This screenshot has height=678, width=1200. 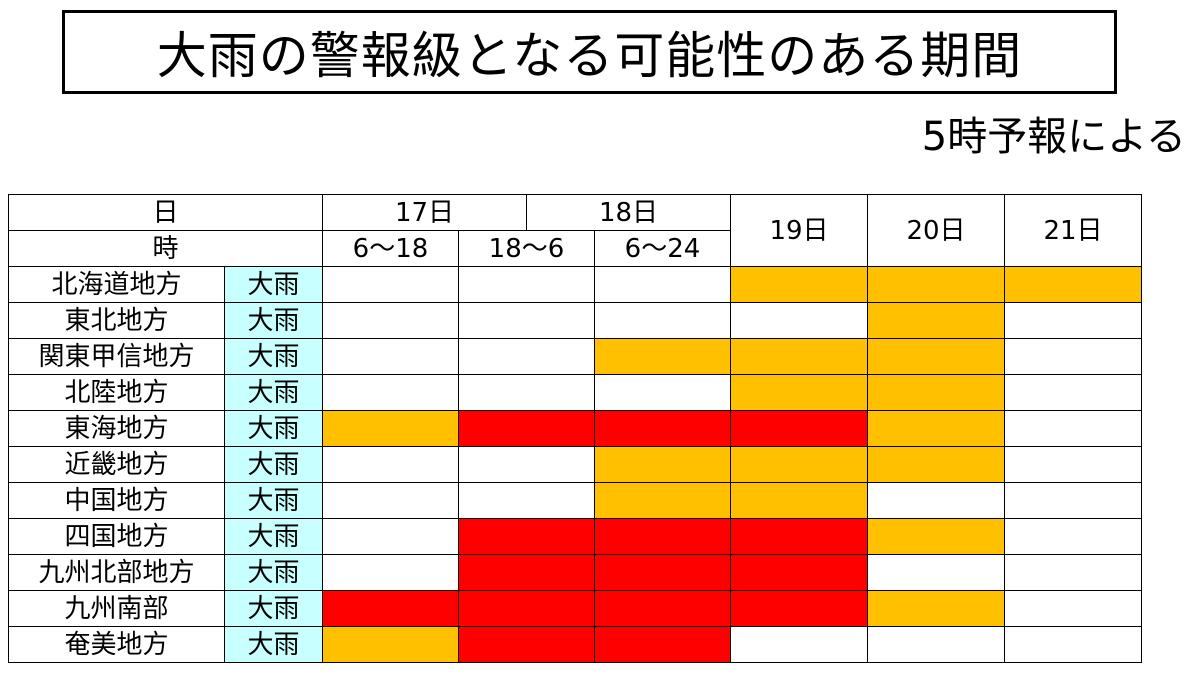 What do you see at coordinates (662, 248) in the screenshot?
I see `header-period-18: 6～24` at bounding box center [662, 248].